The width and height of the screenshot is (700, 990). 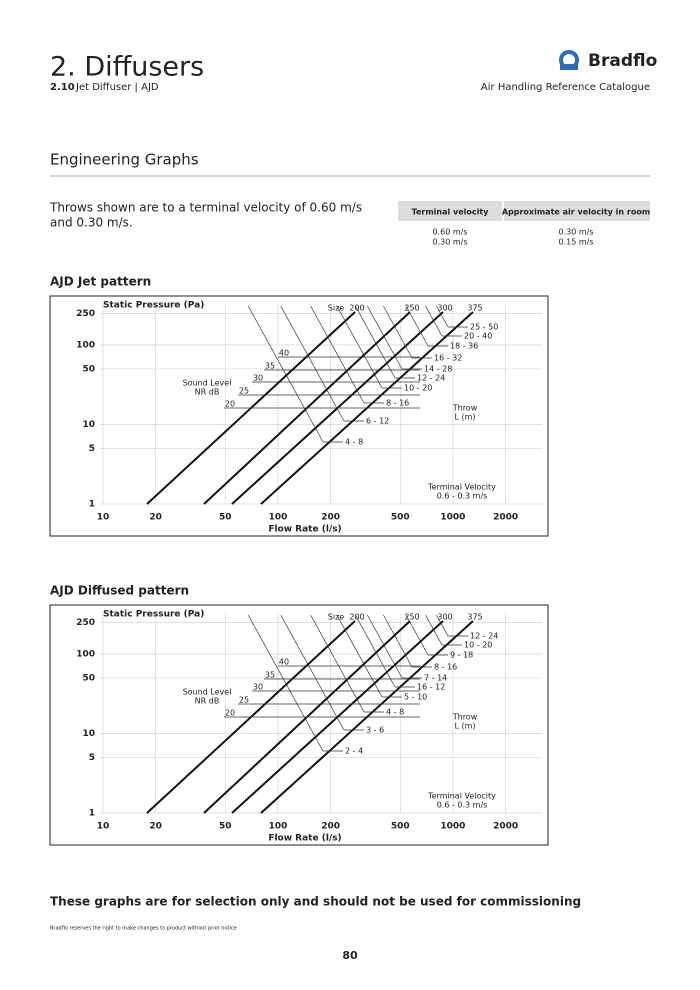 What do you see at coordinates (377, 421) in the screenshot?
I see `throw-value: 6 - 12` at bounding box center [377, 421].